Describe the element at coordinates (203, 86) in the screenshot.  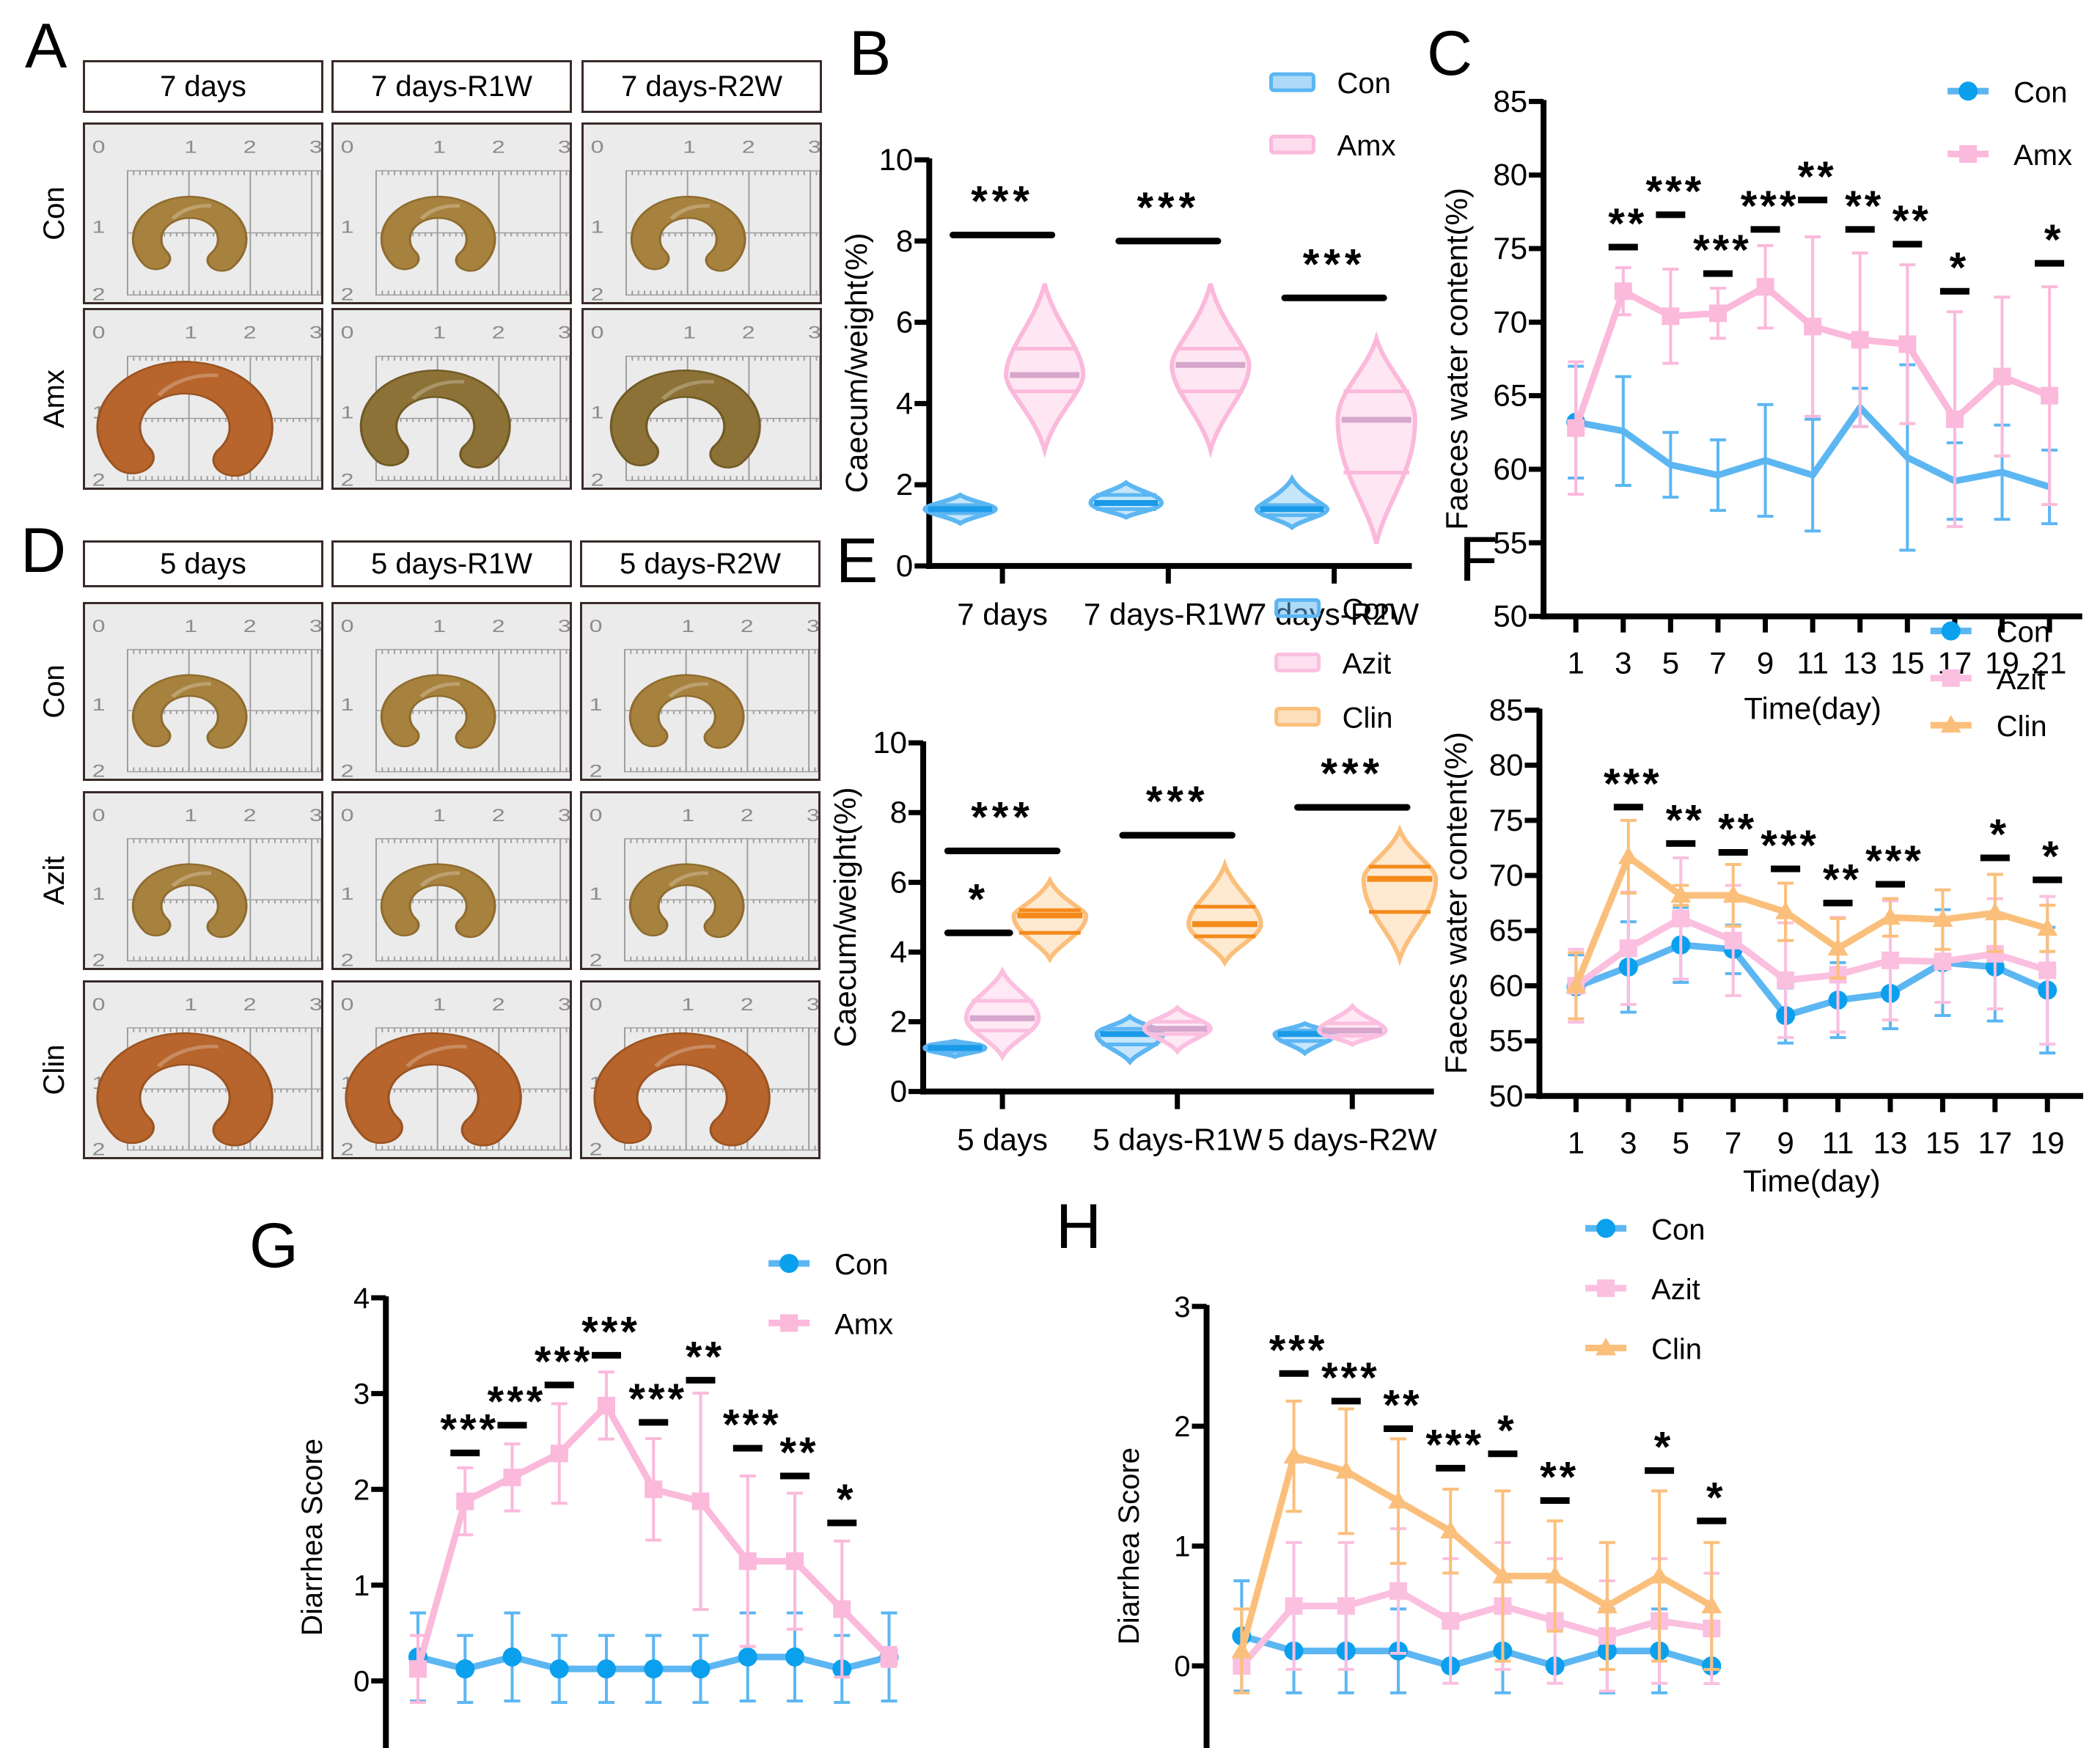
I see `column-header: 7 days` at that location.